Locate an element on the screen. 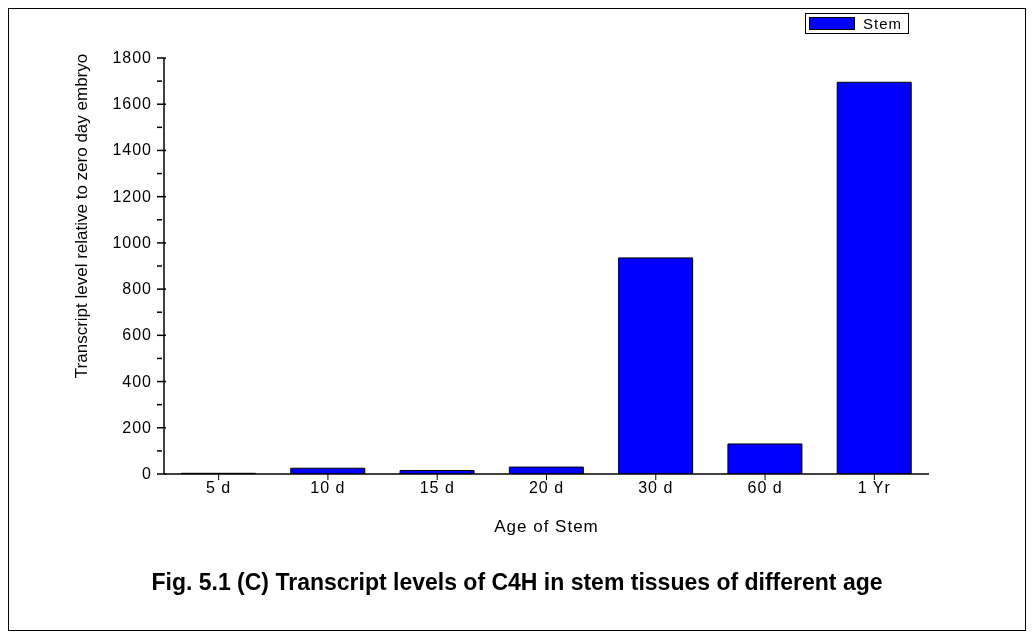  y-axis-title: Transcript level relative to zero day embryo is located at coordinates (82, 216).